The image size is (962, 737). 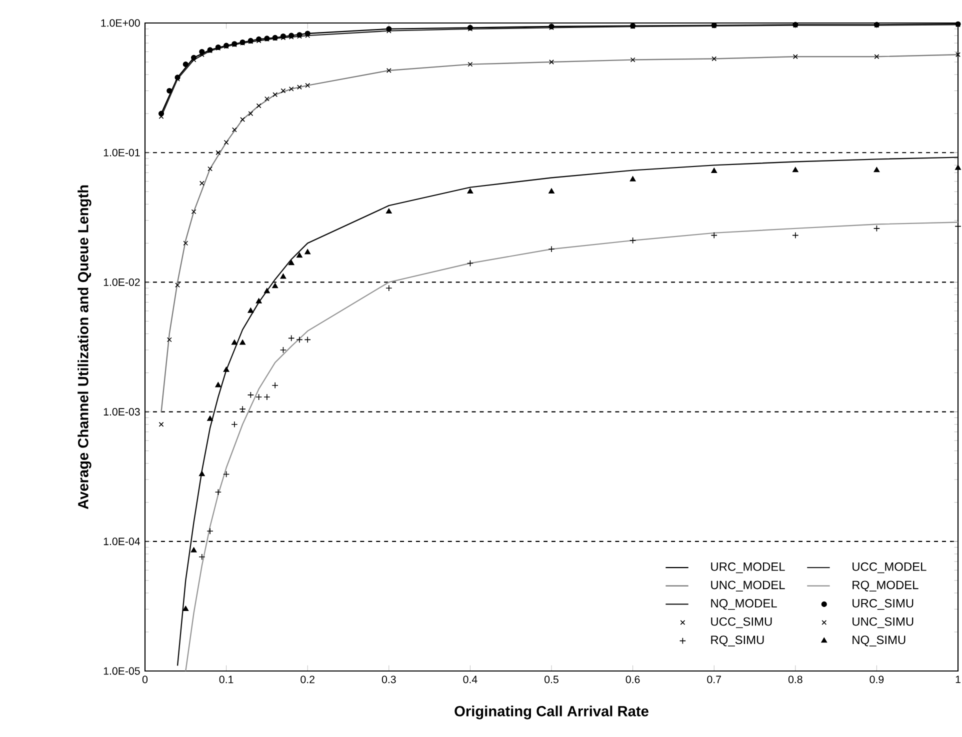 I want to click on x-tick-label: 0.1, so click(x=226, y=680).